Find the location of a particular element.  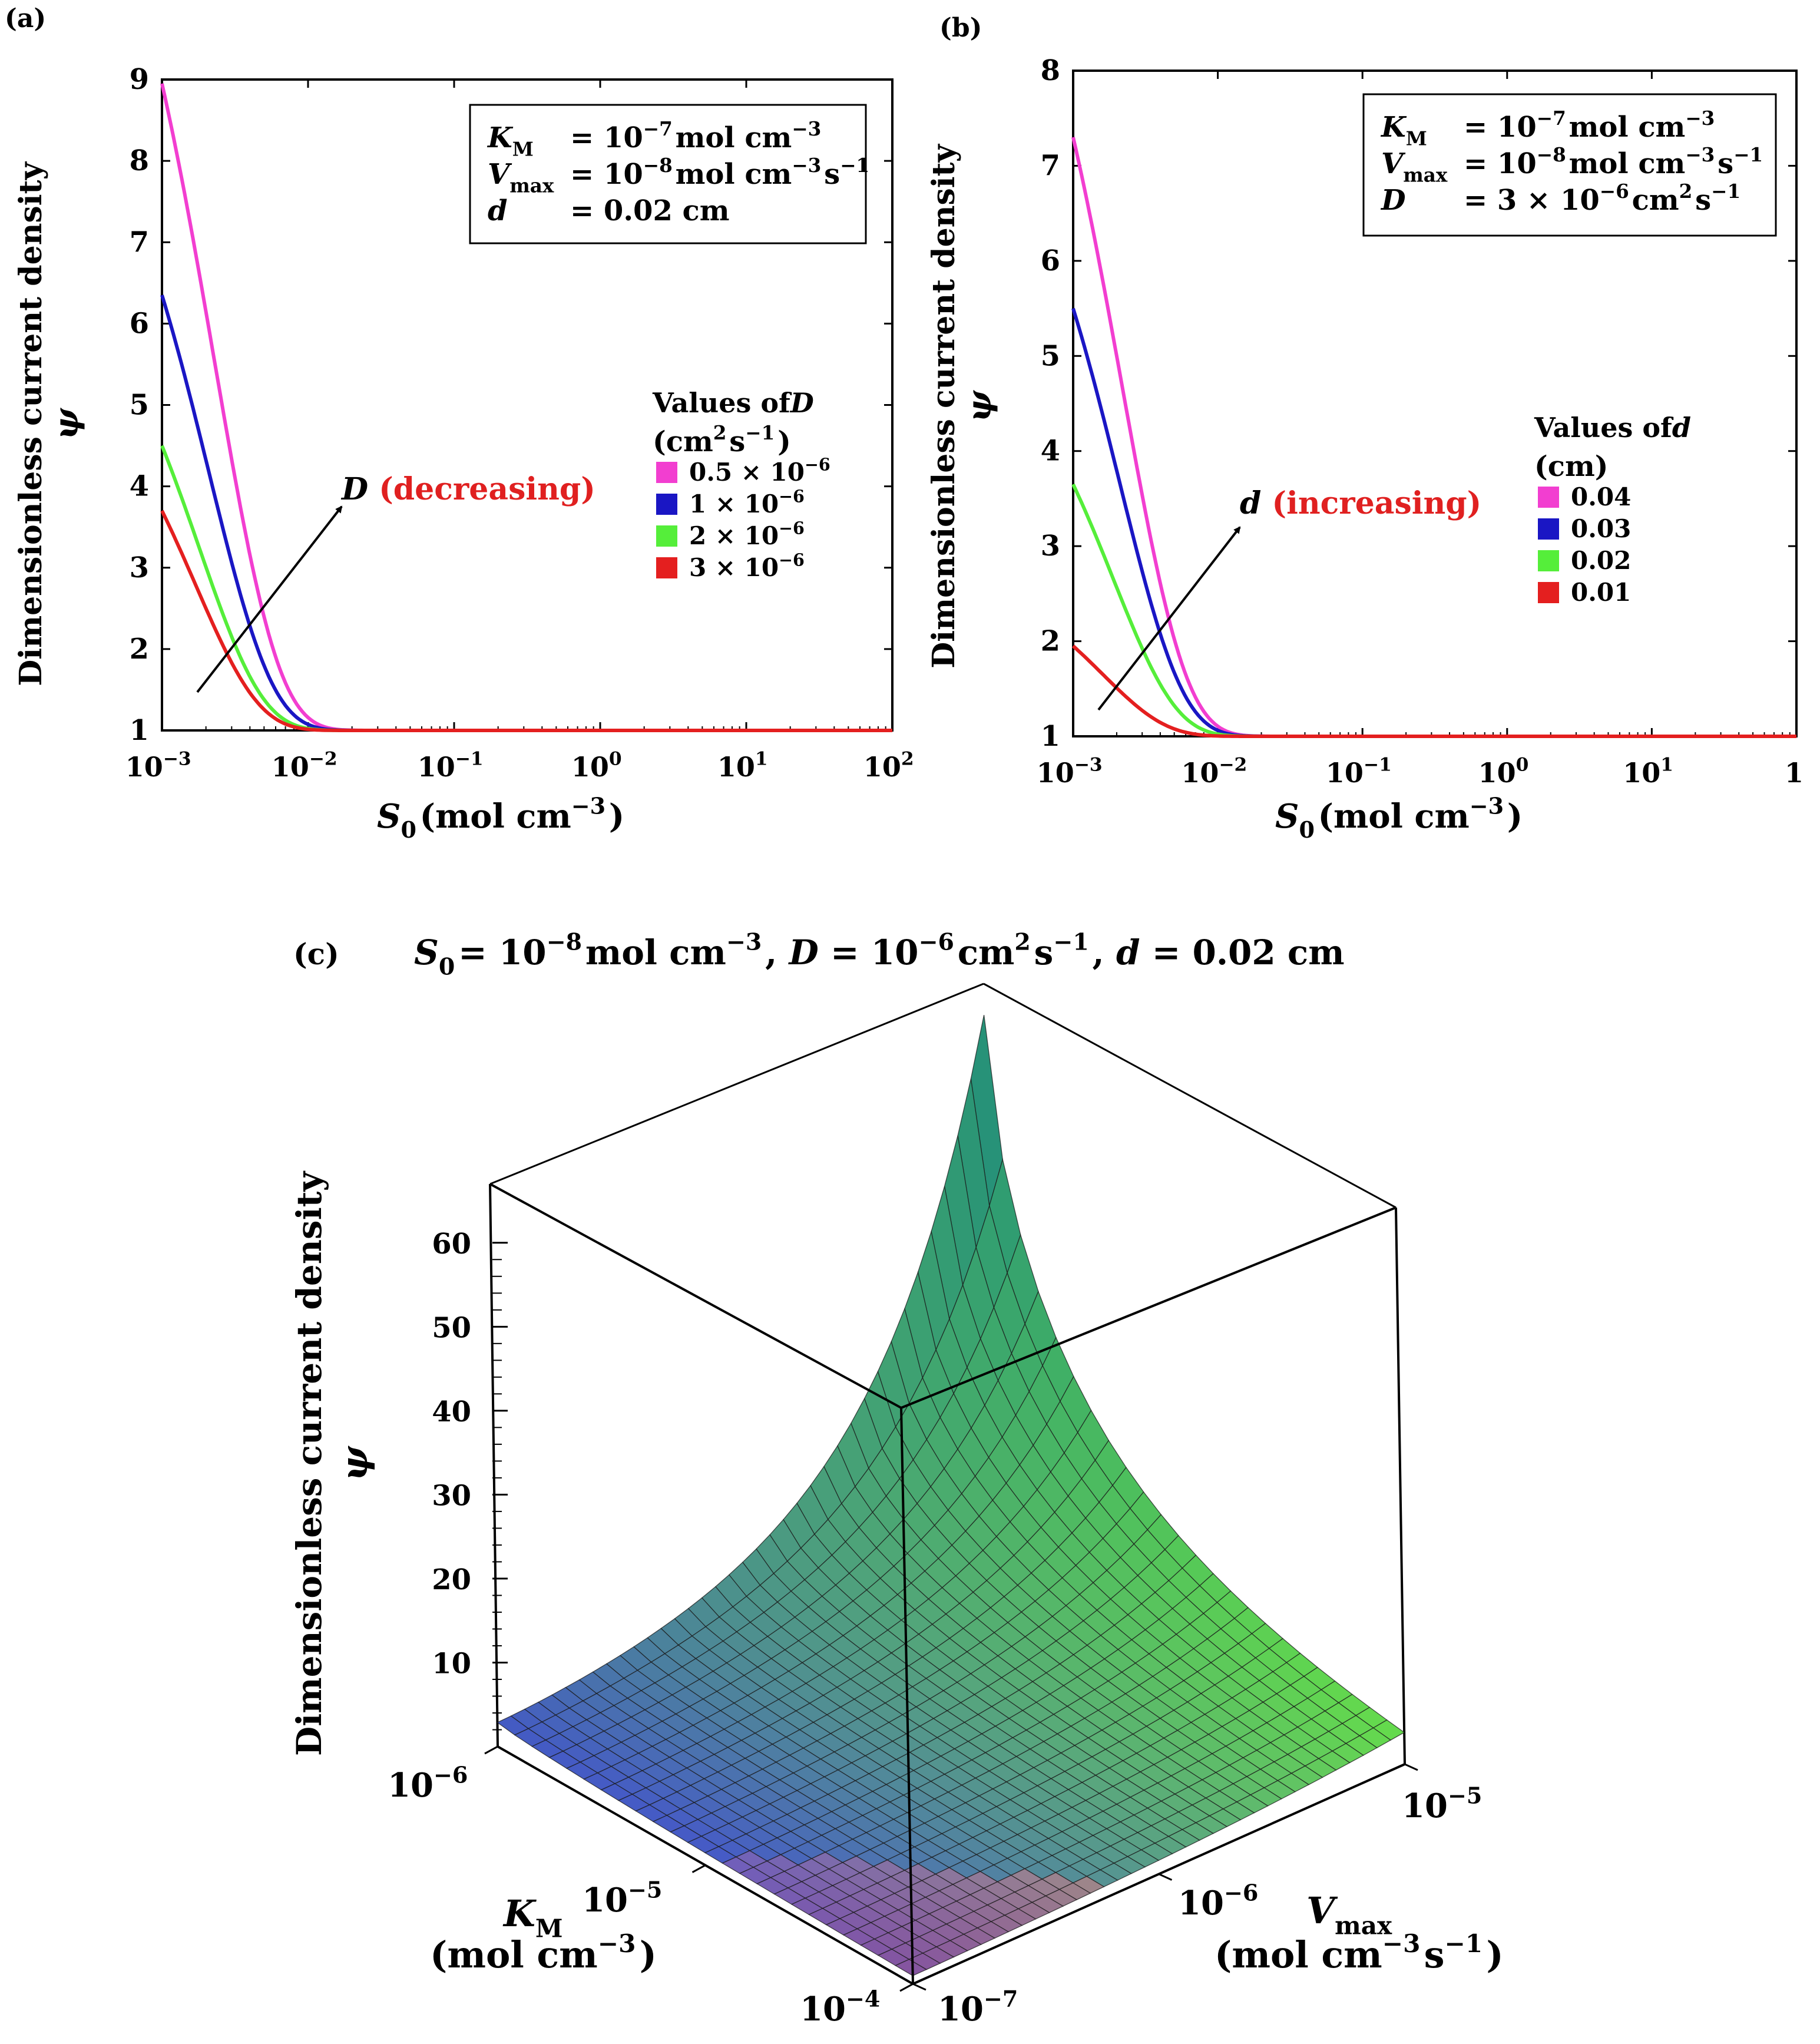

surface-title-part-15: d is located at coordinates (1128, 952).